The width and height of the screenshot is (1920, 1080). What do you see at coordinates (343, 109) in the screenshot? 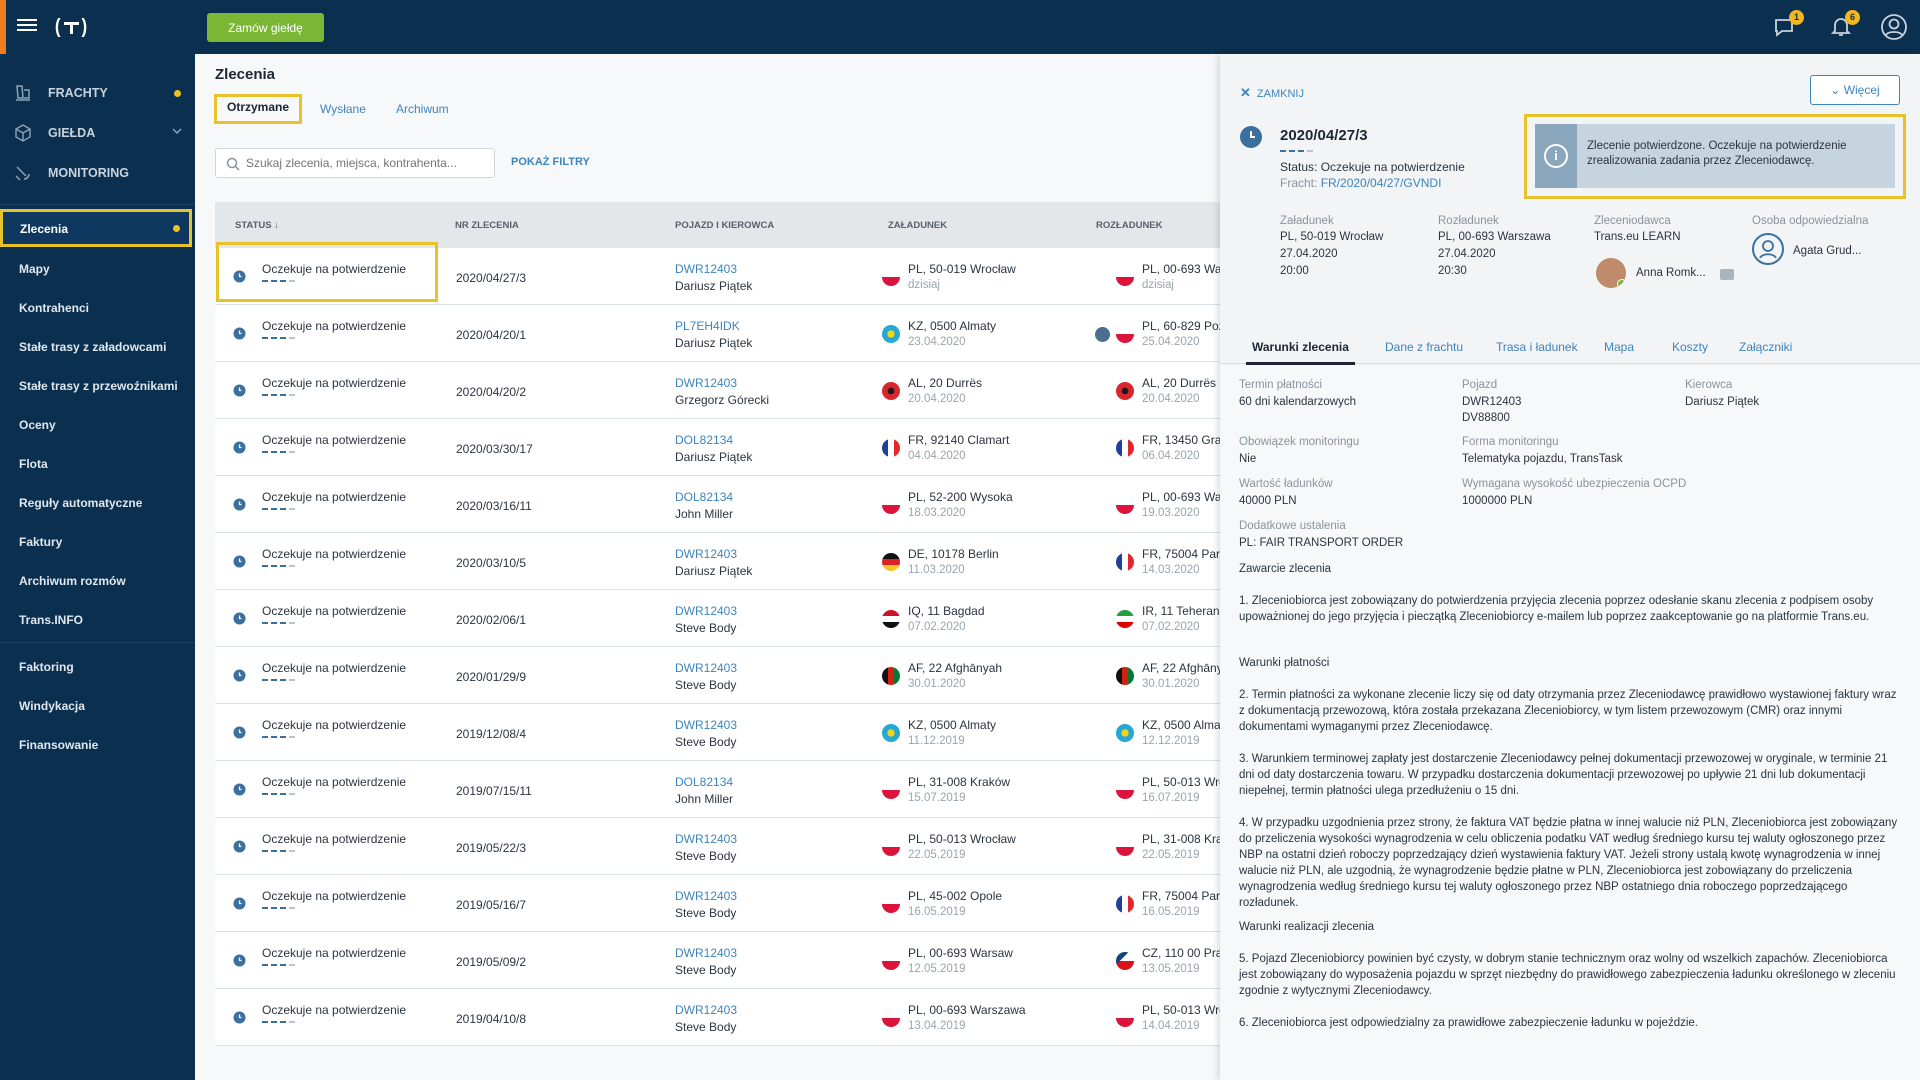
I see `tab-wyslane: Wysłane` at bounding box center [343, 109].